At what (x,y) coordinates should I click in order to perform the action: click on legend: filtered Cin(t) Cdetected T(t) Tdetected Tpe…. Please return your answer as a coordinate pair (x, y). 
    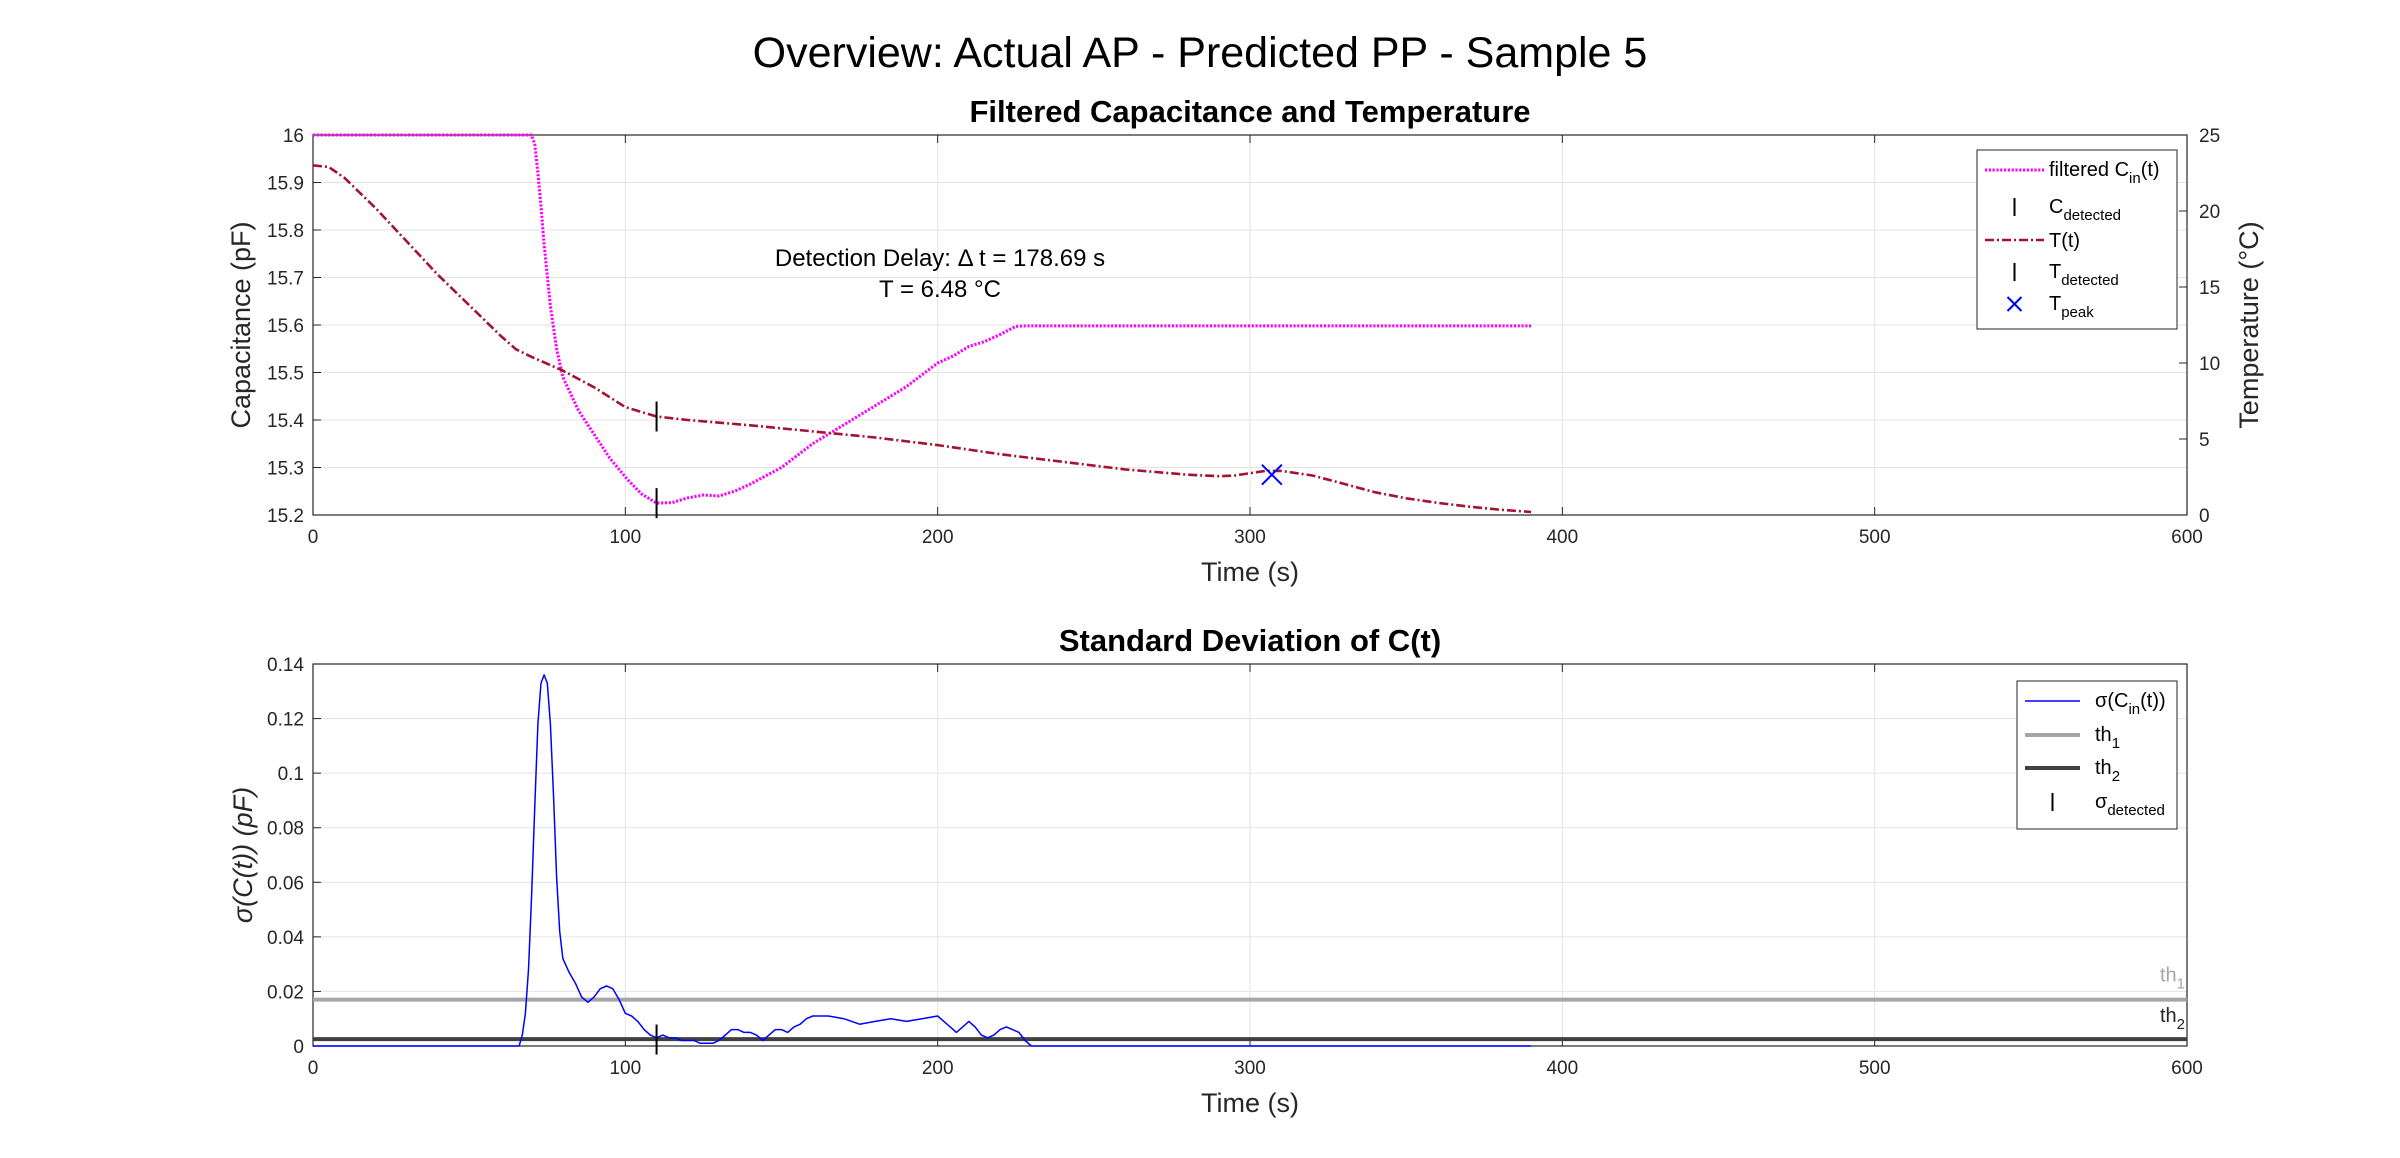
    Looking at the image, I should click on (2077, 239).